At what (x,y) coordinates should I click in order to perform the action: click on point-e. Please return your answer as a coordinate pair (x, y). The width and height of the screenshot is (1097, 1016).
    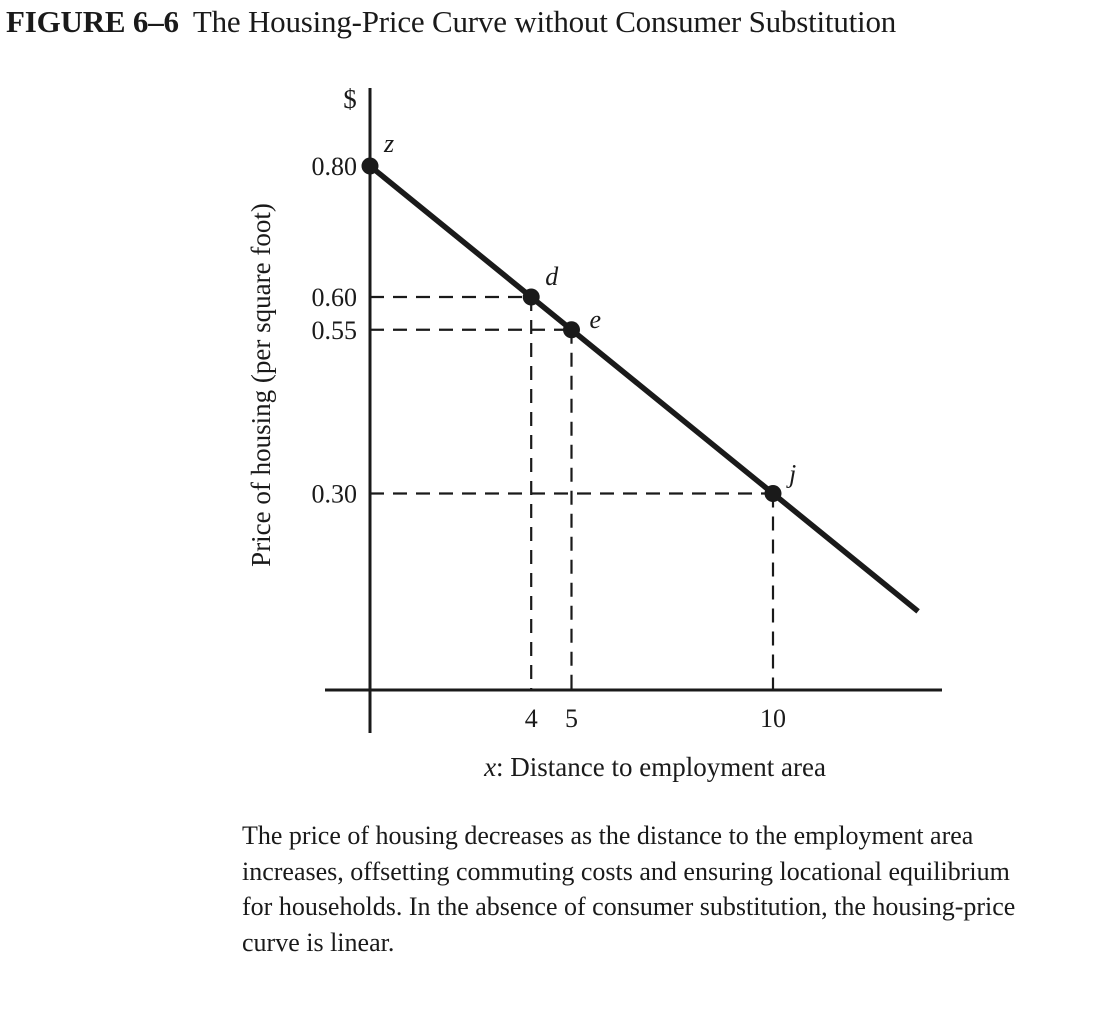
    Looking at the image, I should click on (571, 330).